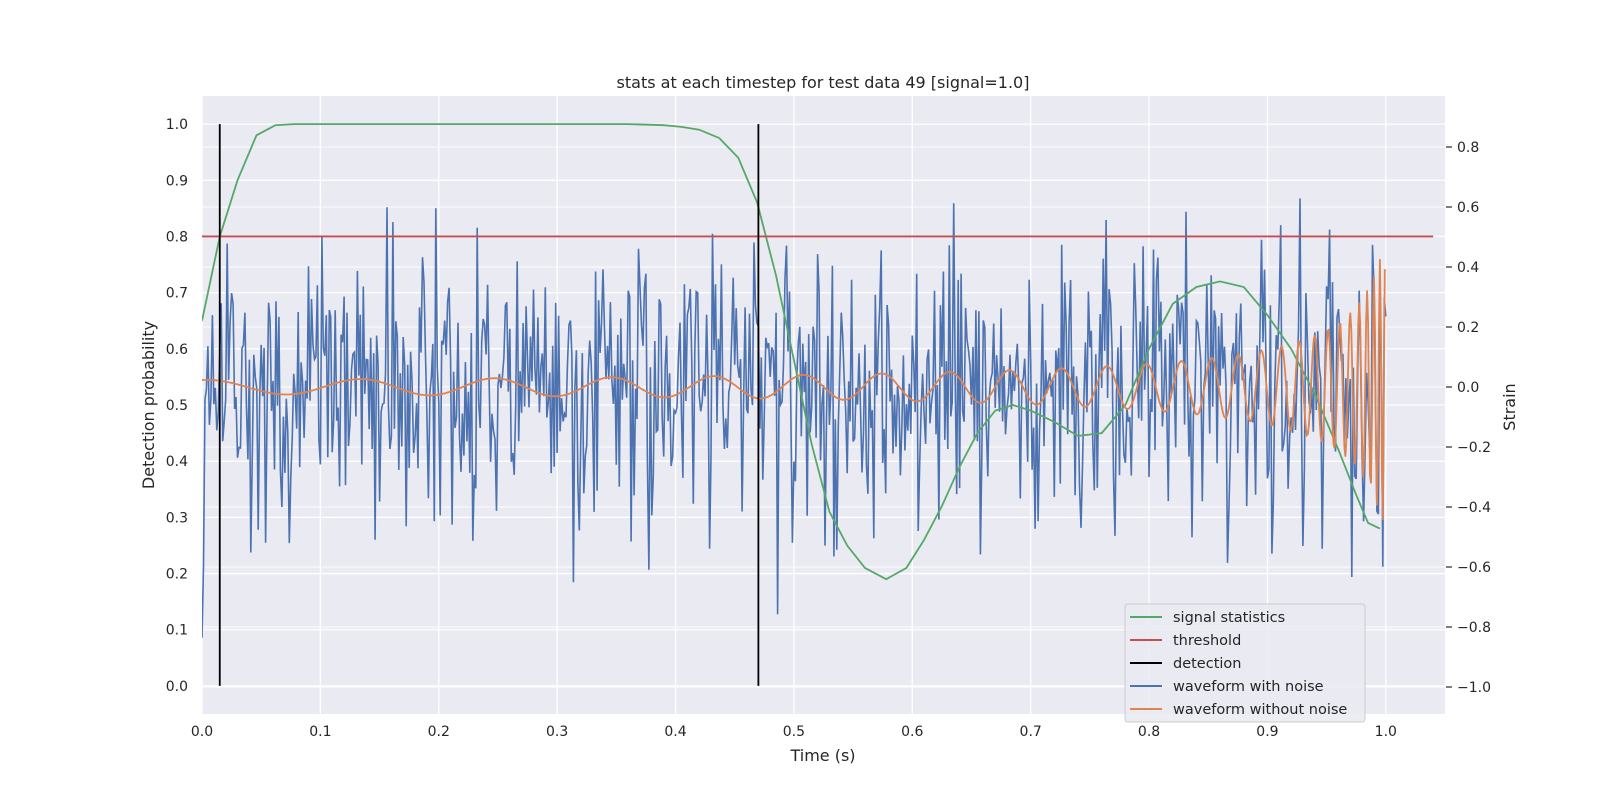 The width and height of the screenshot is (1600, 800). I want to click on y-tick-label: 0.1, so click(177, 631).